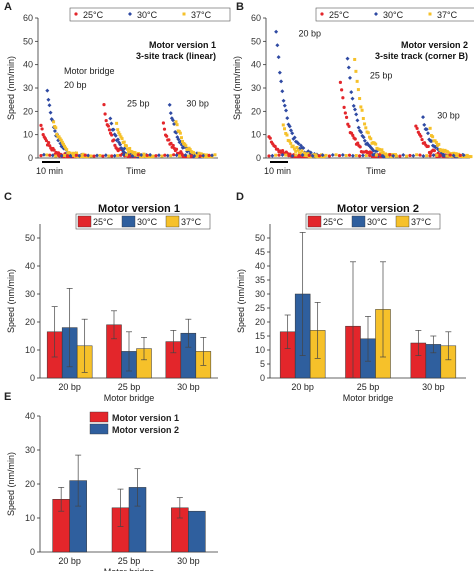 This screenshot has width=474, height=571. I want to click on y-tick-label: 30, so click(256, 88).